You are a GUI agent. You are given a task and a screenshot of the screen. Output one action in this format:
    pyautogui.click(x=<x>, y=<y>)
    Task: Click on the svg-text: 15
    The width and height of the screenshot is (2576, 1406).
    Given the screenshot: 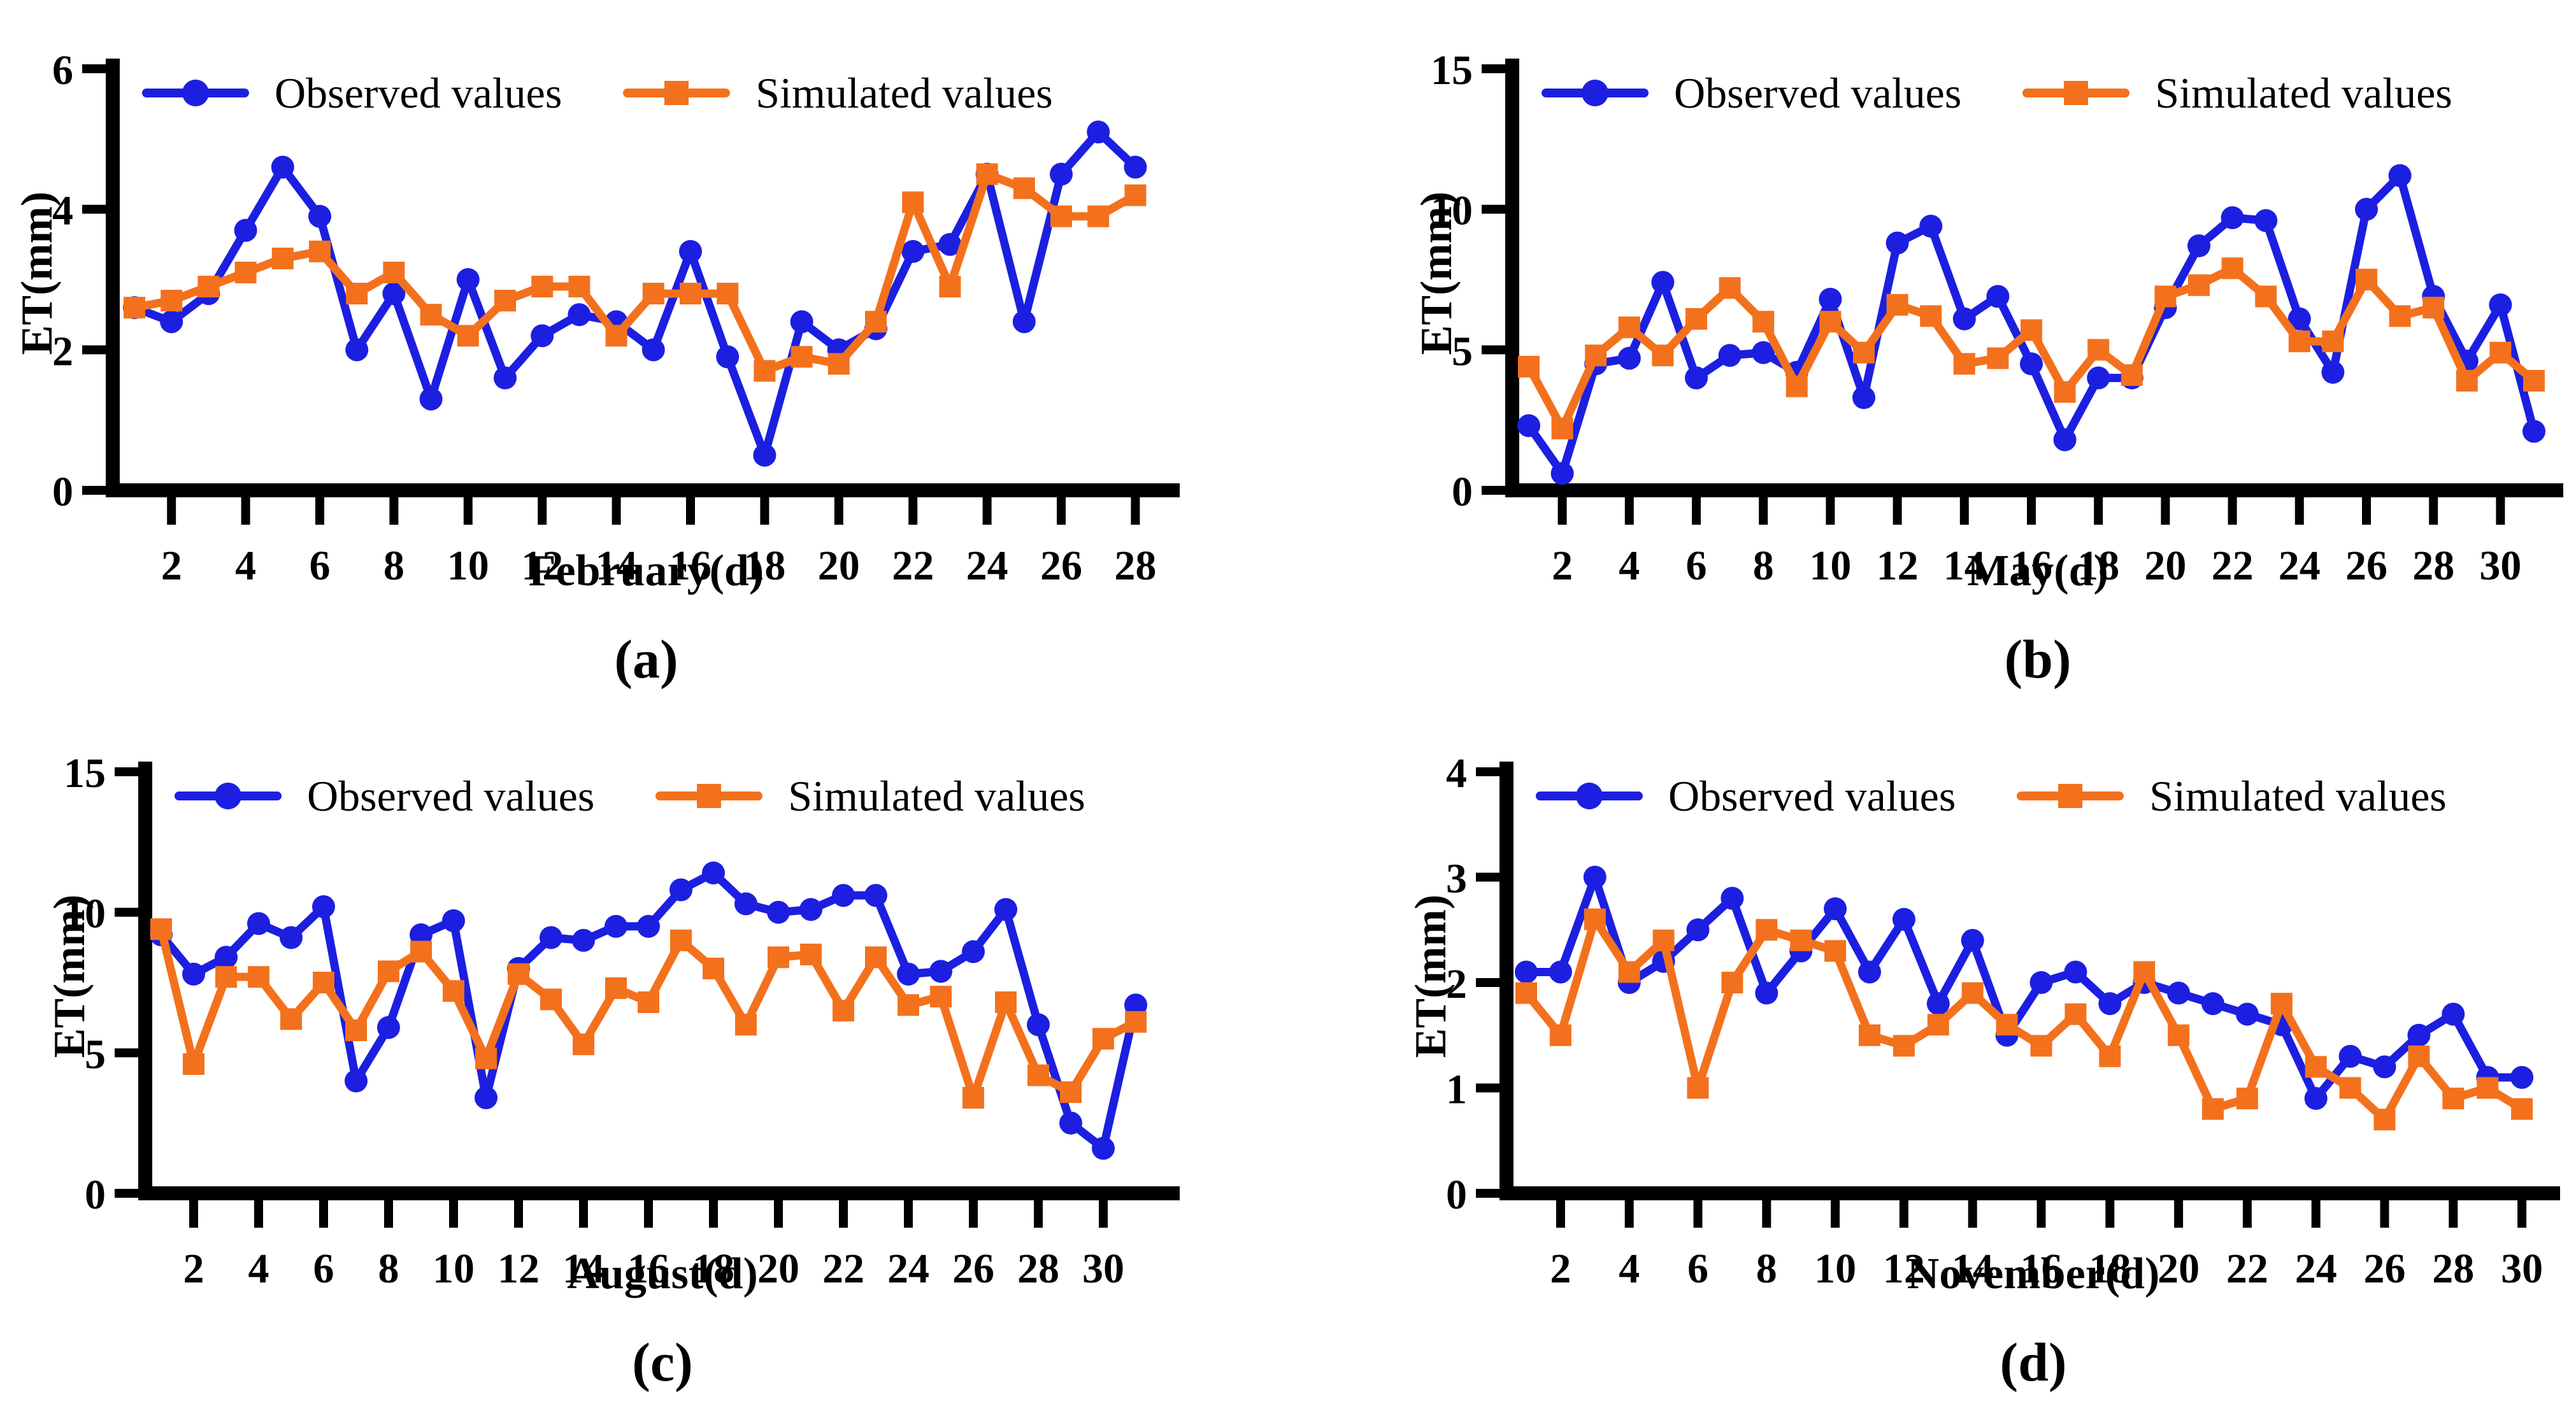 What is the action you would take?
    pyautogui.click(x=1452, y=70)
    